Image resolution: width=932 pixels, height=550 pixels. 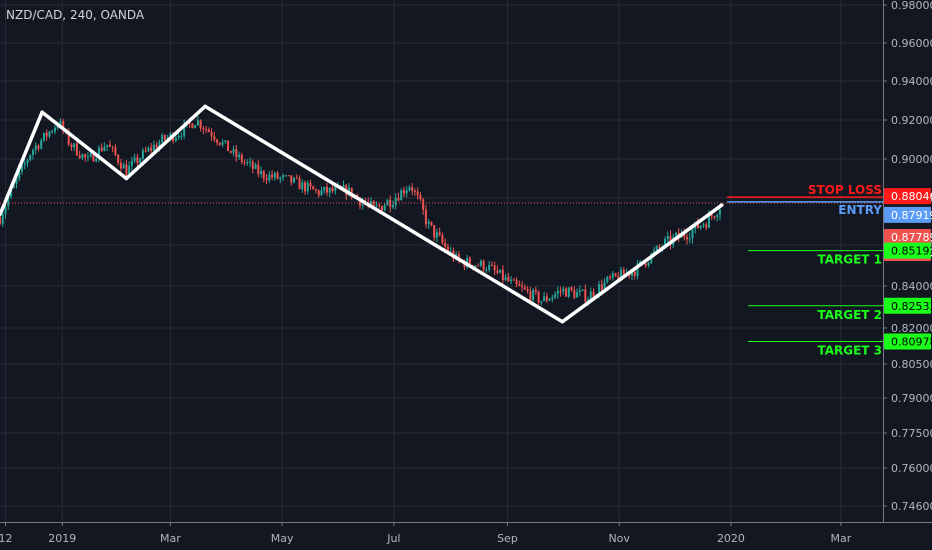 I want to click on target-label: TARGET 1, so click(x=849, y=260).